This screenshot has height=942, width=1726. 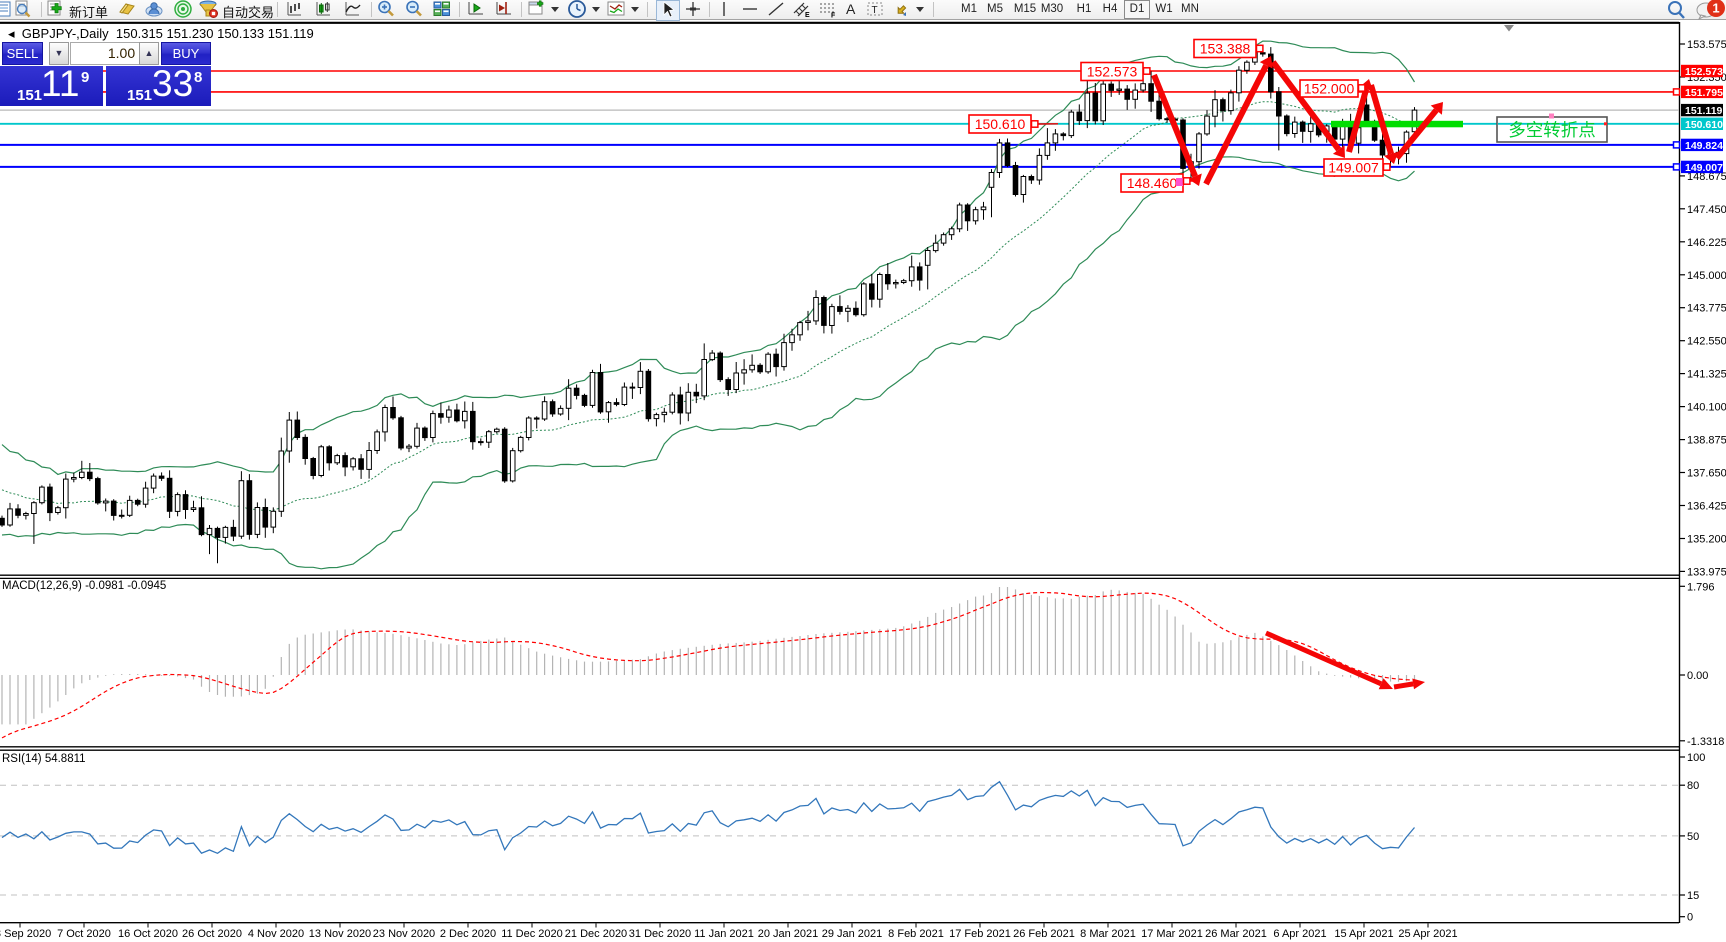 What do you see at coordinates (1706, 408) in the screenshot?
I see `svg-text: 140.100` at bounding box center [1706, 408].